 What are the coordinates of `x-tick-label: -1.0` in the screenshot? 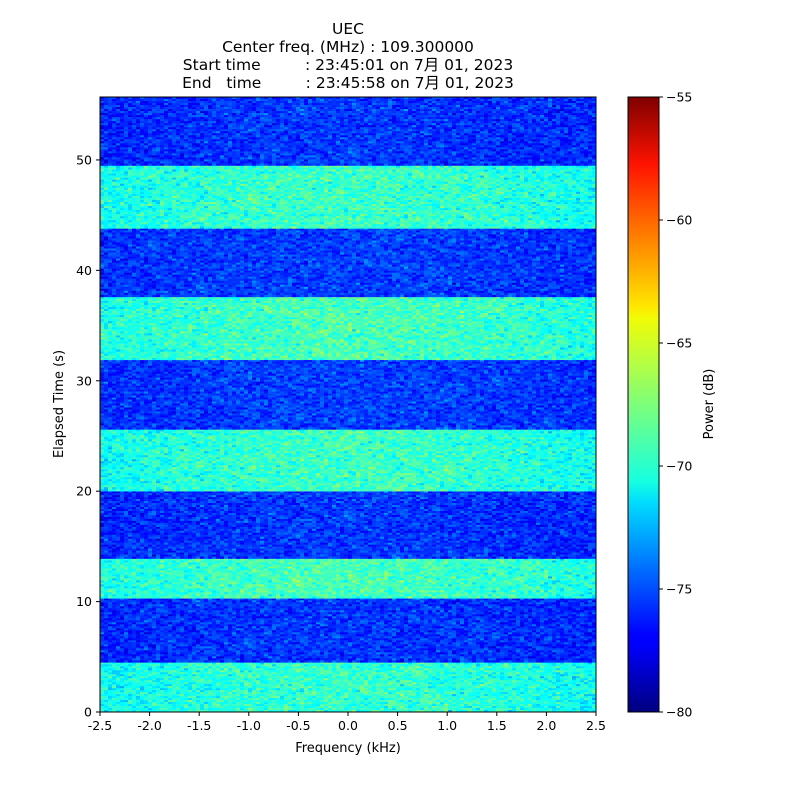 It's located at (249, 725).